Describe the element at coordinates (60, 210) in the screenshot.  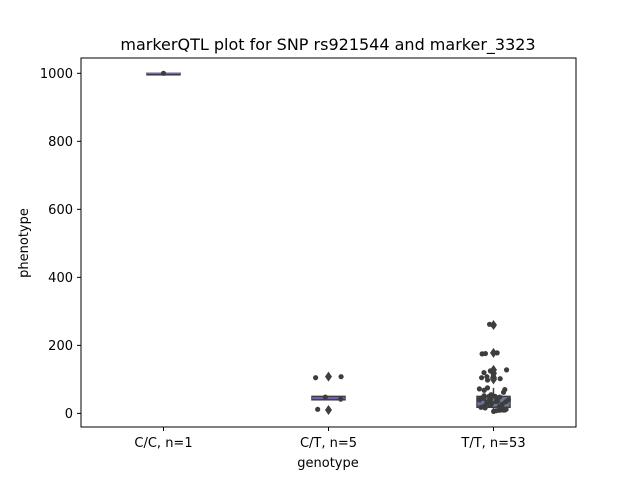
I see `y-tick-label: 600` at that location.